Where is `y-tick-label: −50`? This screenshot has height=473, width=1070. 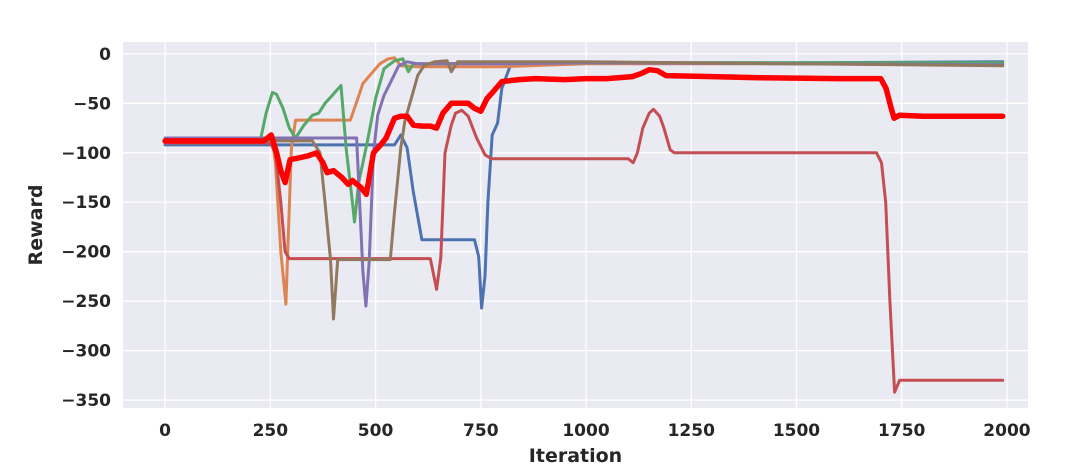
y-tick-label: −50 is located at coordinates (92, 104).